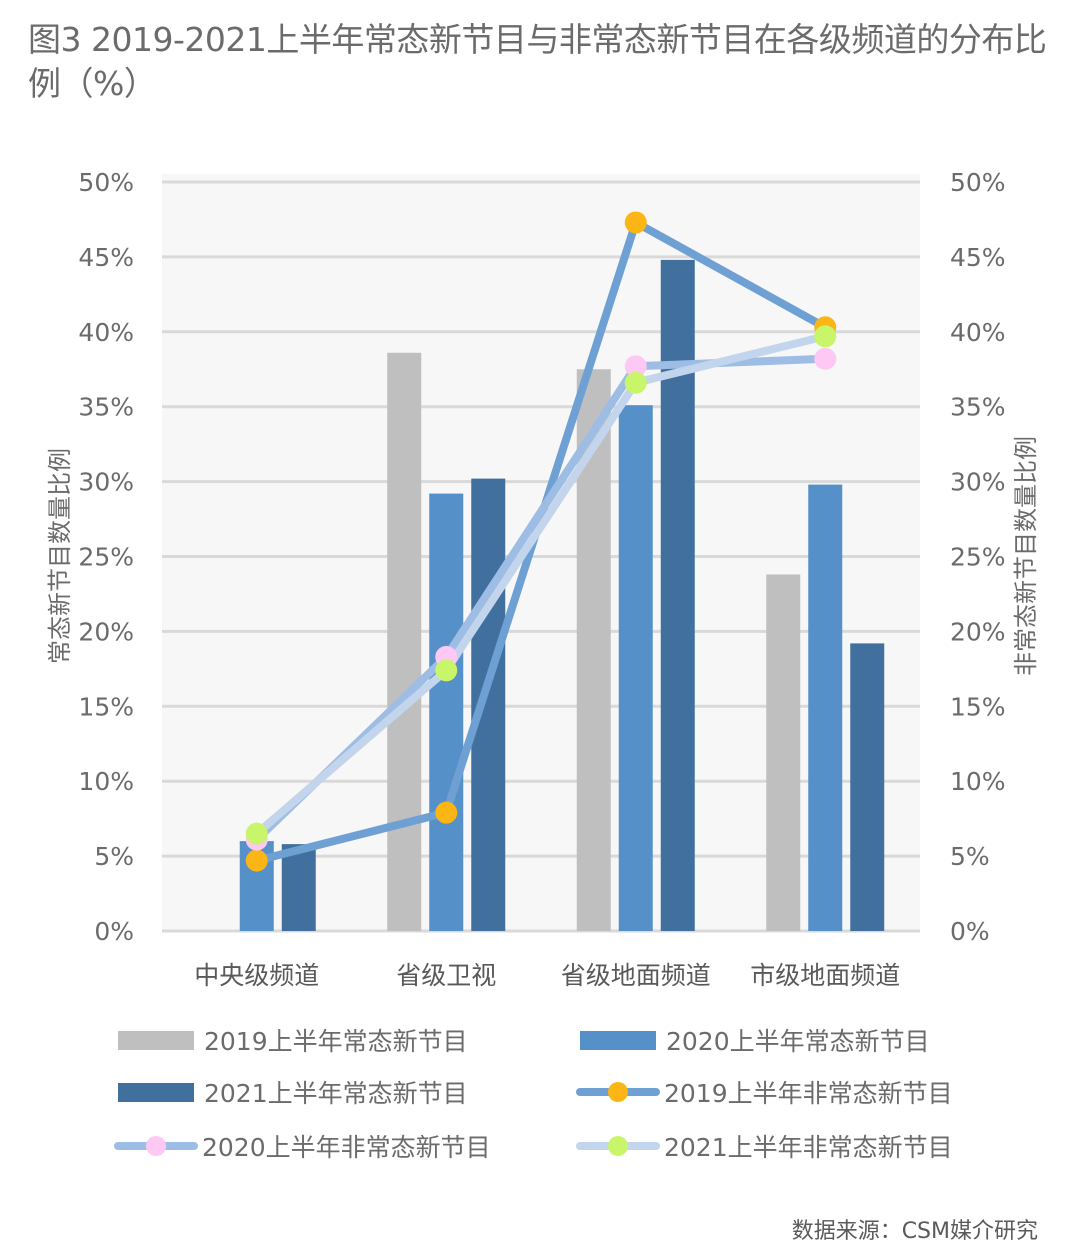  Describe the element at coordinates (978, 257) in the screenshot. I see `y-tick-label-right: 45%` at that location.